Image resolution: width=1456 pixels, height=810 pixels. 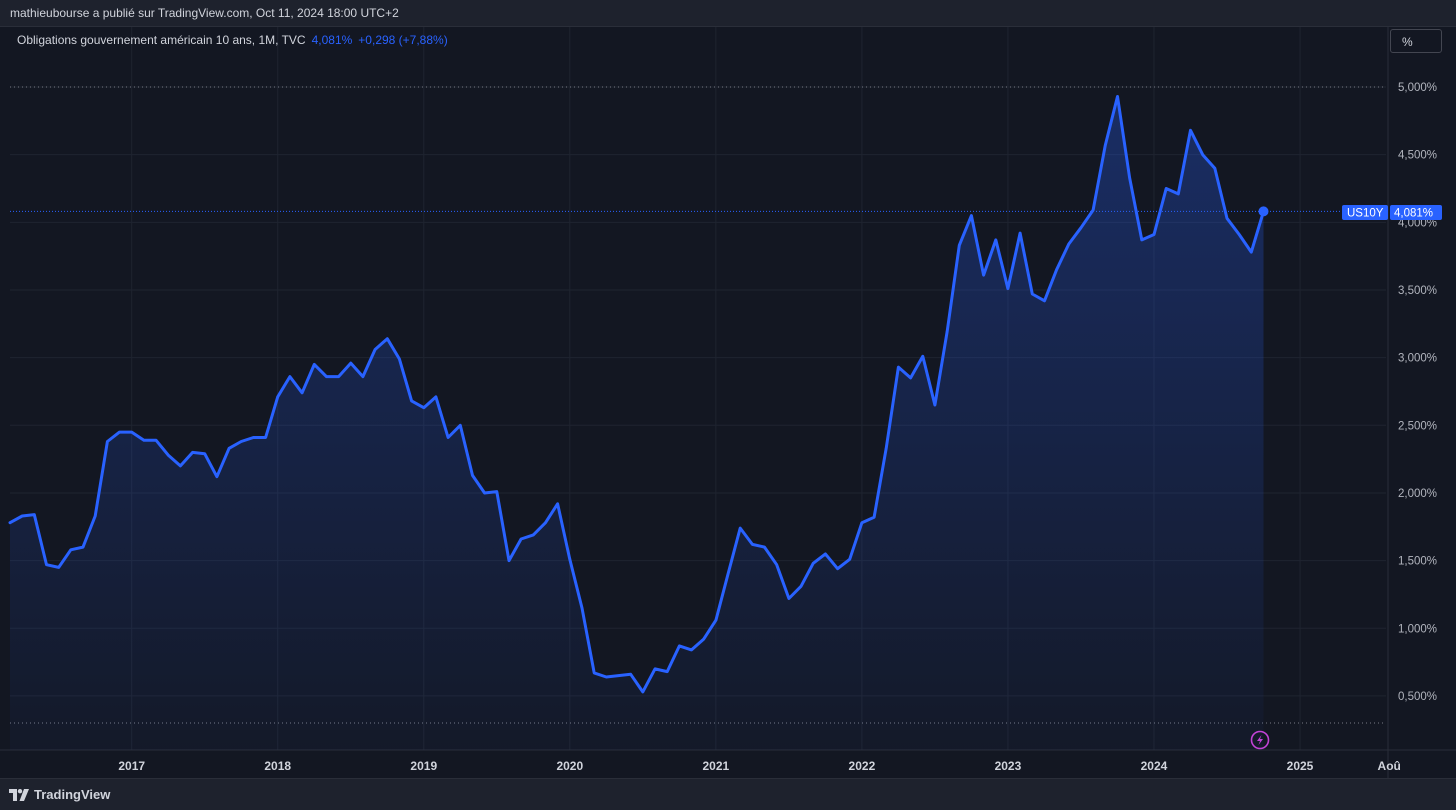 What do you see at coordinates (569, 766) in the screenshot?
I see `x-tick-label: 2020` at bounding box center [569, 766].